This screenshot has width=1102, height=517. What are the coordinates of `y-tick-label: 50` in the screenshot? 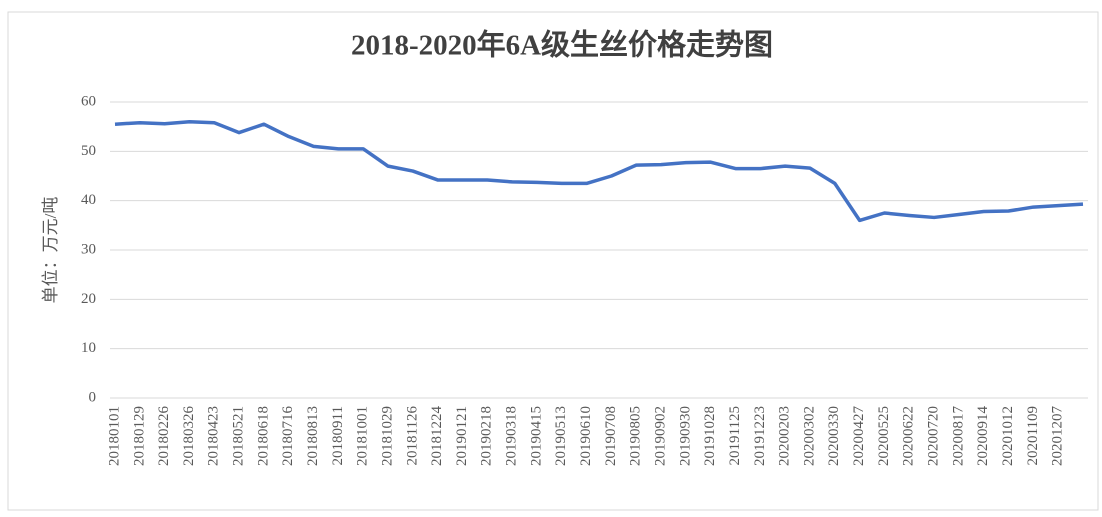 It's located at (88, 151).